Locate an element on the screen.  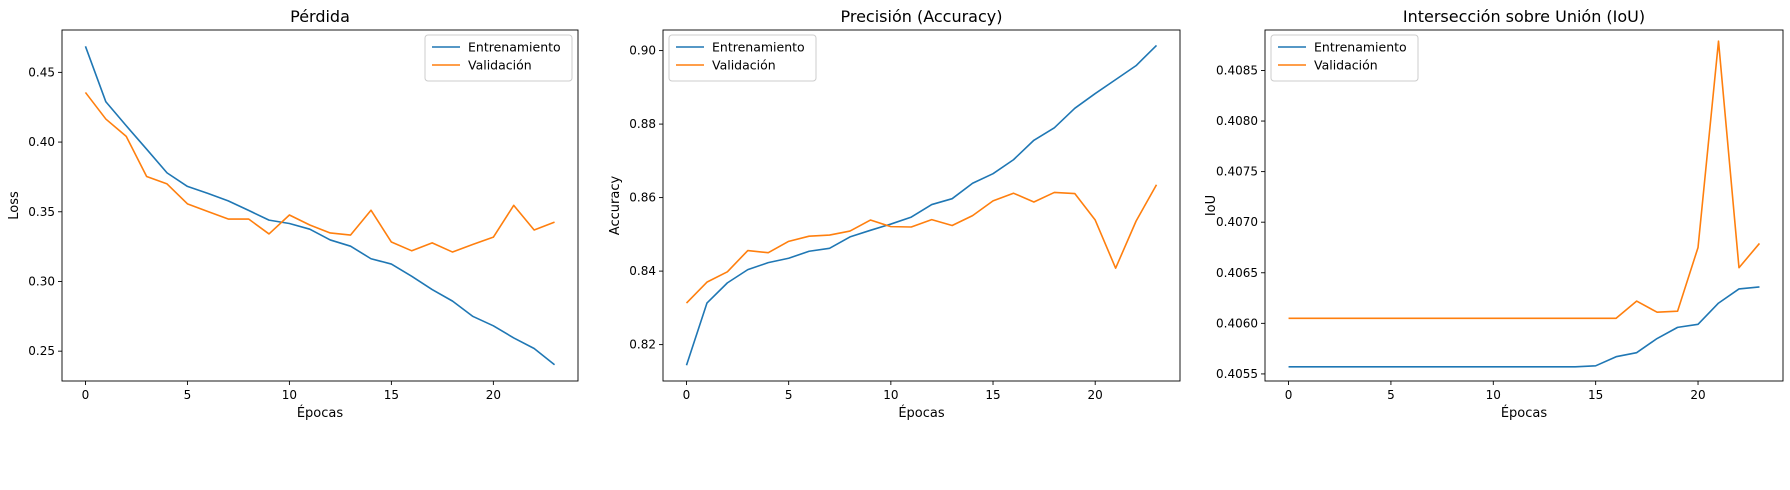
y-axis-label: IoU is located at coordinates (1211, 205).